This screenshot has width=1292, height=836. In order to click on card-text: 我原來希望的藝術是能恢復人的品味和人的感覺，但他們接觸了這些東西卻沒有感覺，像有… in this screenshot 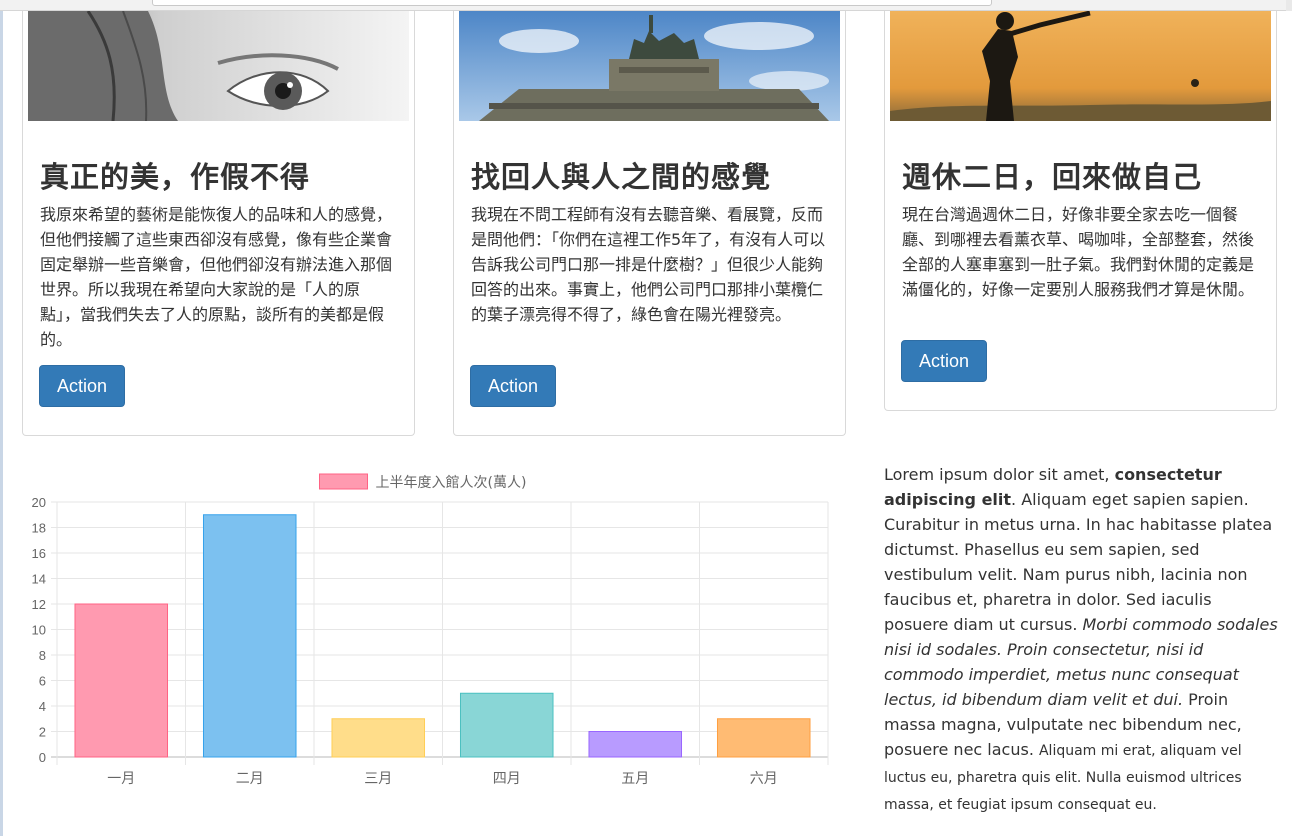, I will do `click(216, 277)`.